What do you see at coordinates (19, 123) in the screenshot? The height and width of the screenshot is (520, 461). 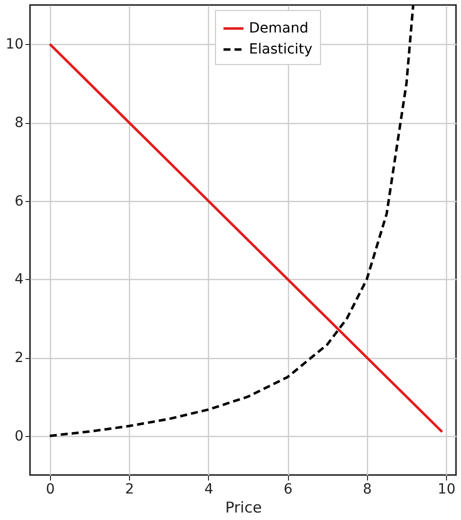 I see `y-tick-label: 8` at bounding box center [19, 123].